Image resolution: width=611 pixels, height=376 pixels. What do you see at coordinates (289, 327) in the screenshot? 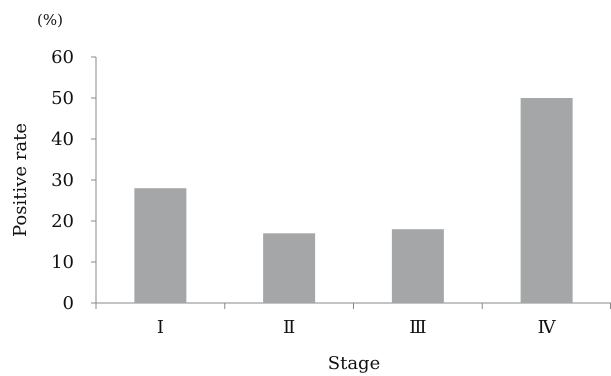
I see `x-tick-label: Ⅱ` at bounding box center [289, 327].